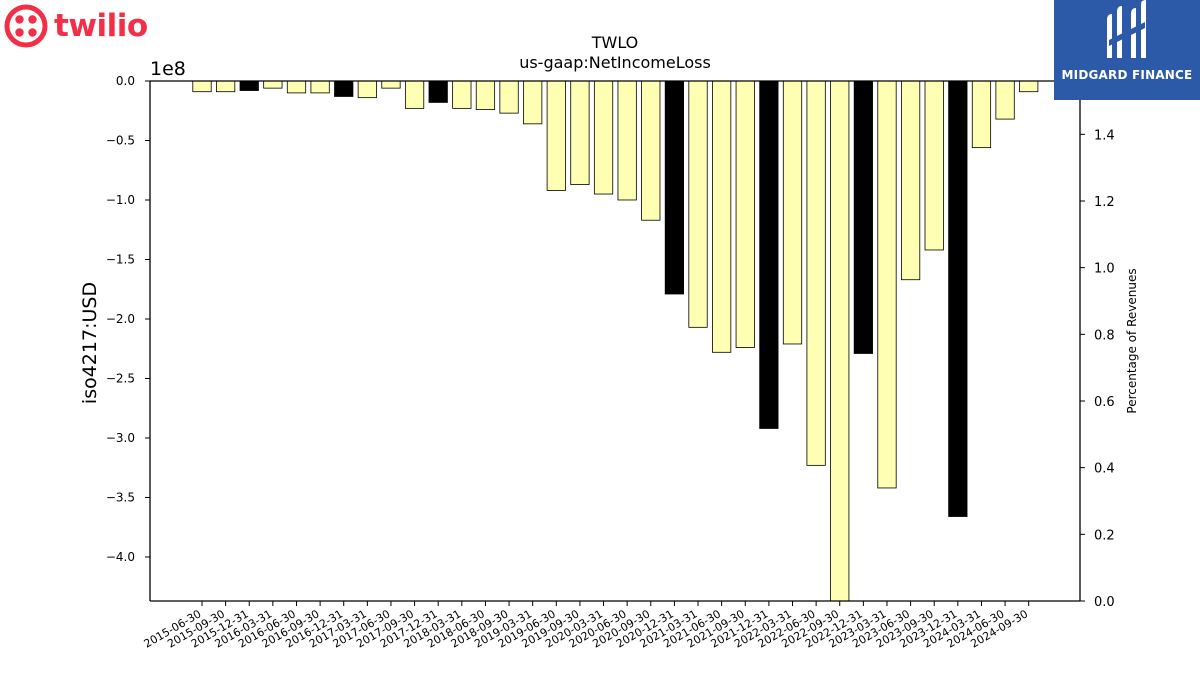 The height and width of the screenshot is (675, 1200). I want to click on y-axis-label: iso4217:USD, so click(90, 343).